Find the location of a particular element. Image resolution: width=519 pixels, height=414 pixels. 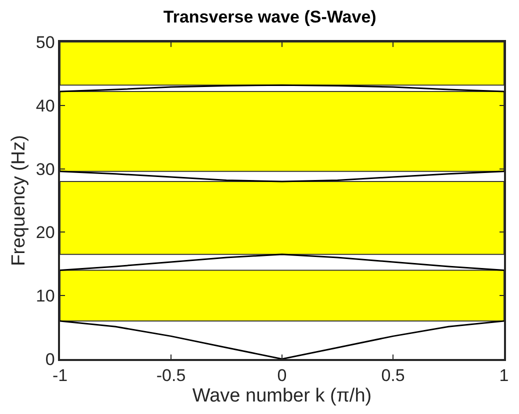

x-tick-label: 0 is located at coordinates (282, 376).